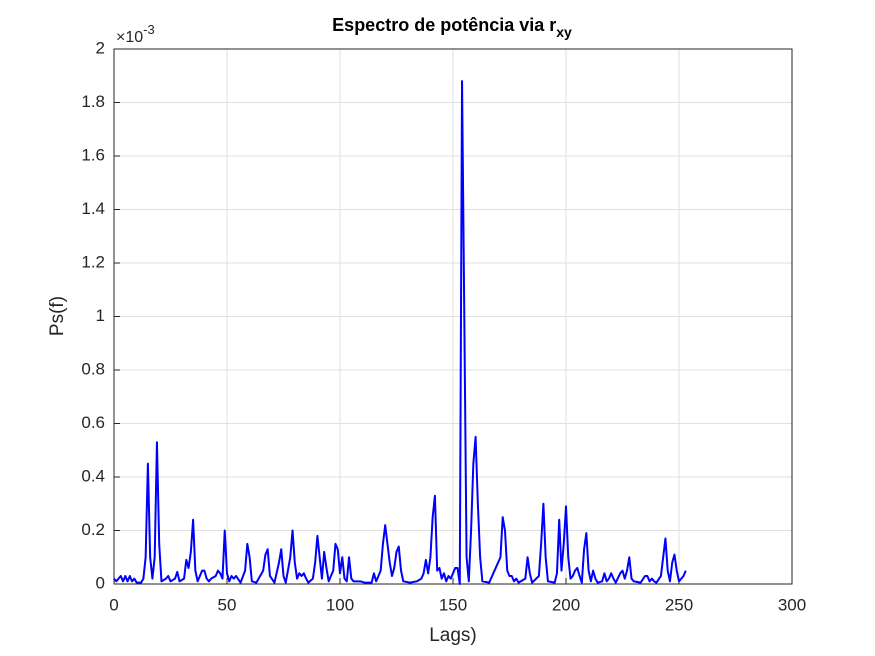 The height and width of the screenshot is (656, 875). What do you see at coordinates (792, 604) in the screenshot?
I see `x-tick-label: 300` at bounding box center [792, 604].